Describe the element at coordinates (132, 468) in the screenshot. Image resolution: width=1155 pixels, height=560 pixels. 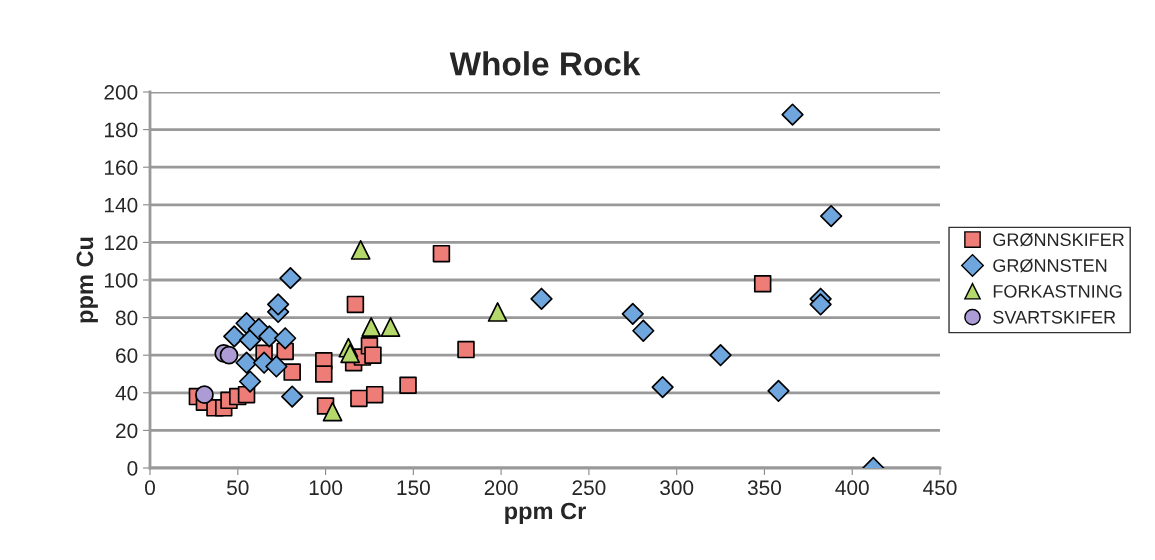
I see `y-tick-label: 0` at that location.